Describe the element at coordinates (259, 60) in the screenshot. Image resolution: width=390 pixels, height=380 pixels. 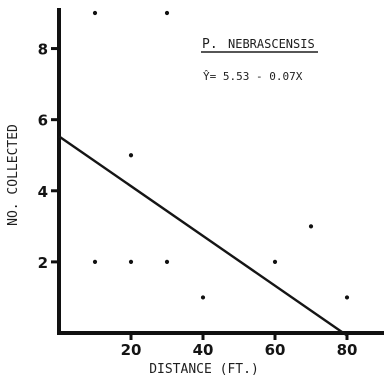
I see `species-annotation: P. NEBRASCENSIS Ŷ= 5.53 - 0.07X` at that location.